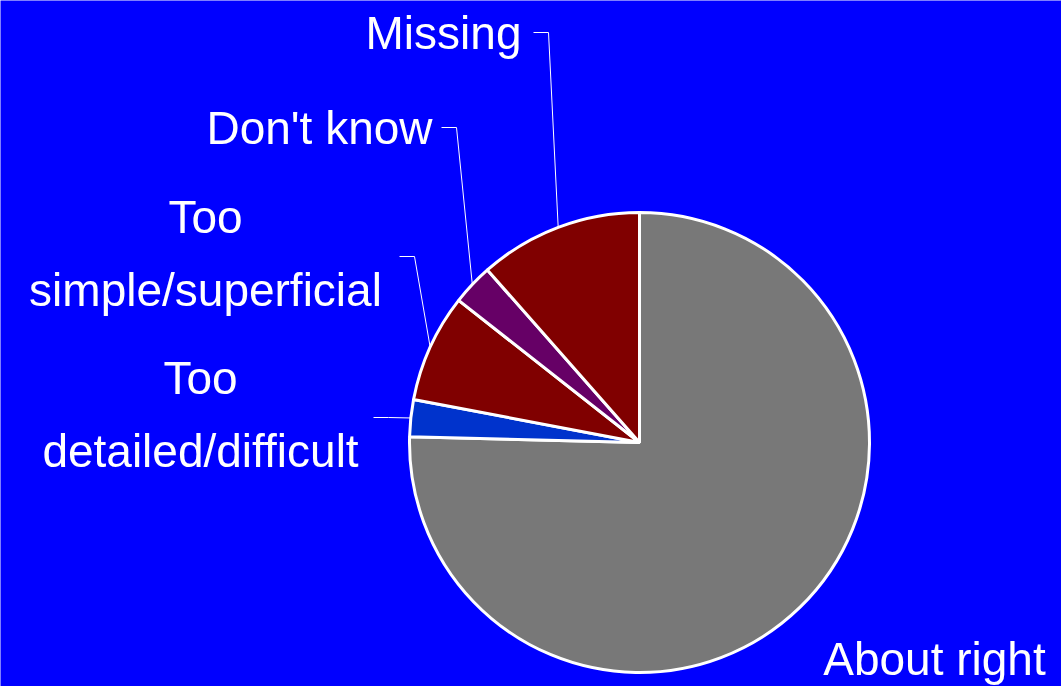 This screenshot has width=1061, height=686. What do you see at coordinates (934, 658) in the screenshot?
I see `slice-label: About right` at bounding box center [934, 658].